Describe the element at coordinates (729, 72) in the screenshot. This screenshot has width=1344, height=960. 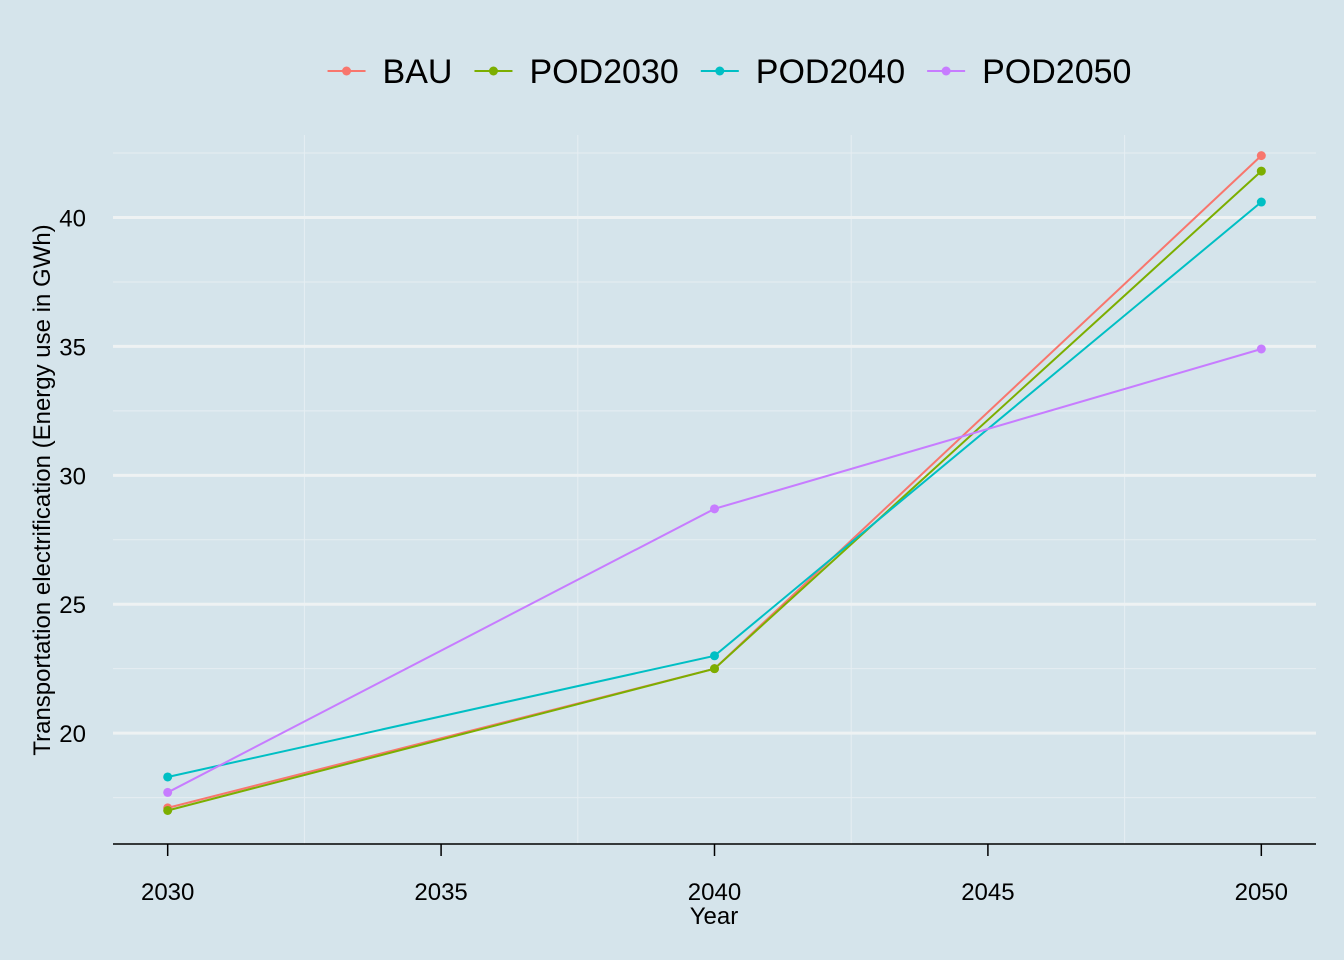
I see `legend: BAU POD2030 POD2040 POD2050` at that location.